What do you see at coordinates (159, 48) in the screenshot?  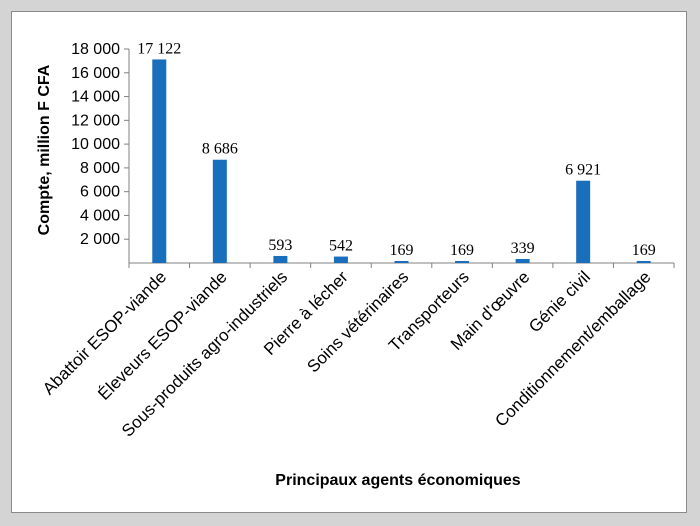 I see `data-label: 17 122` at bounding box center [159, 48].